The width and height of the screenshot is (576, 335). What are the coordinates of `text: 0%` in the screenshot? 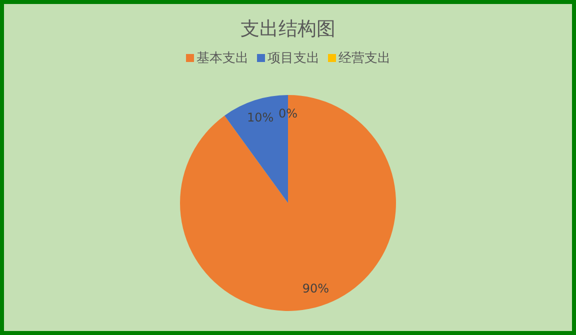 It's located at (288, 113).